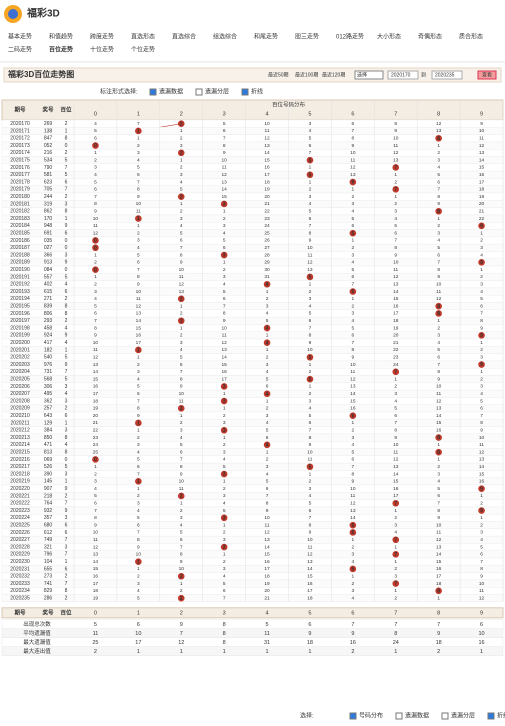 Image resolution: width=505 pixels, height=726 pixels. What do you see at coordinates (66, 423) in the screenshot?
I see `hundreds: 1` at bounding box center [66, 423].